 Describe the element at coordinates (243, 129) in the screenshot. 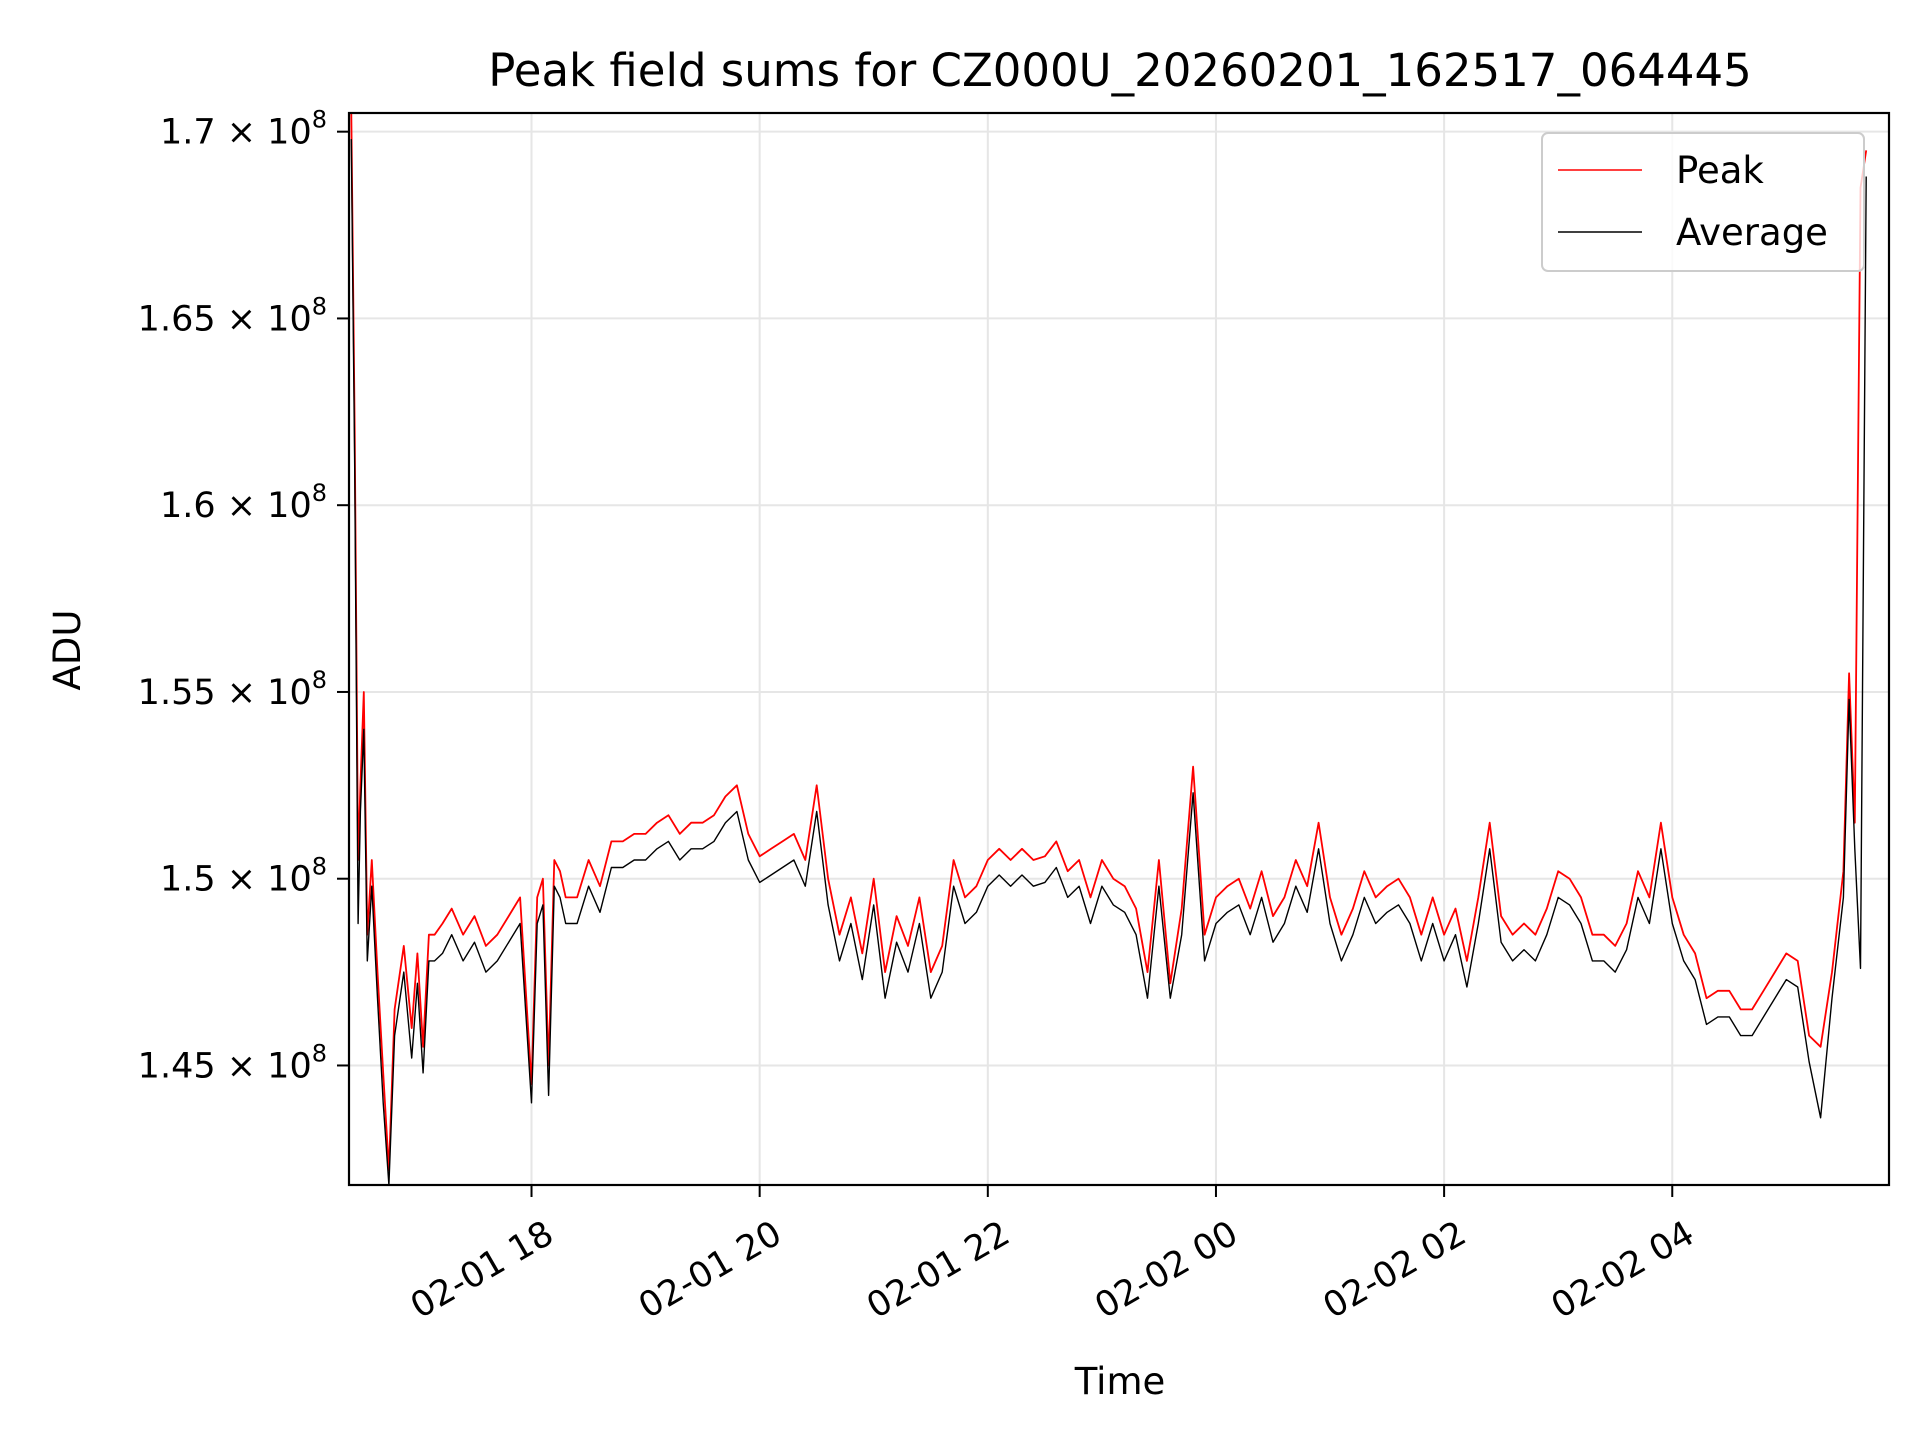

I see `y-tick-label: 1.7 × 108` at that location.